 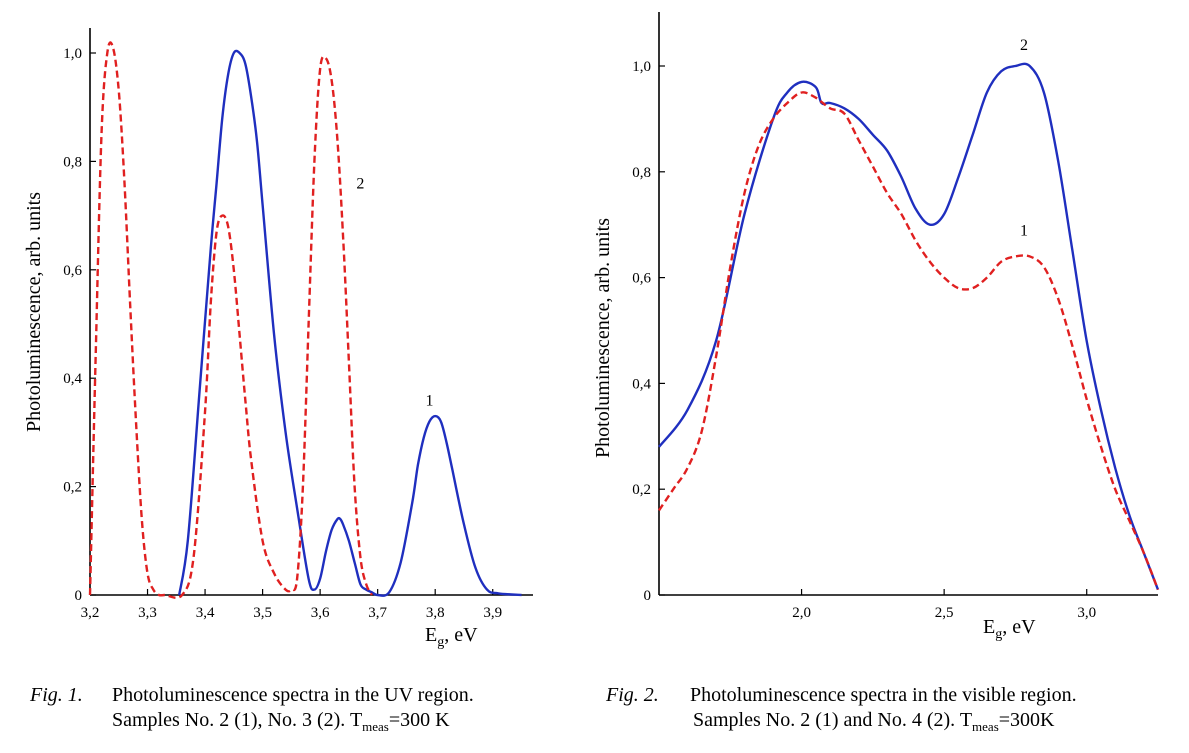 I want to click on x-tick-label: 2,5, so click(x=944, y=613).